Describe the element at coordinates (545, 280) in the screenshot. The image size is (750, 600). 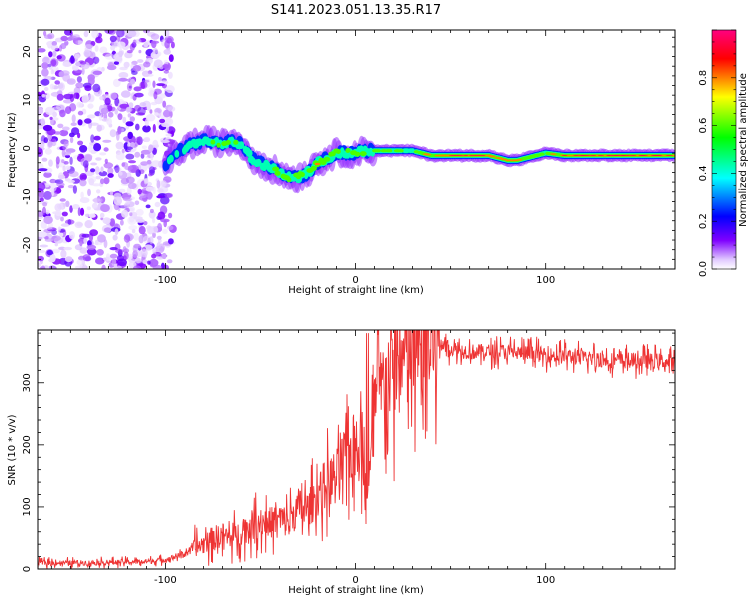
I see `x-tick-label: 100` at that location.